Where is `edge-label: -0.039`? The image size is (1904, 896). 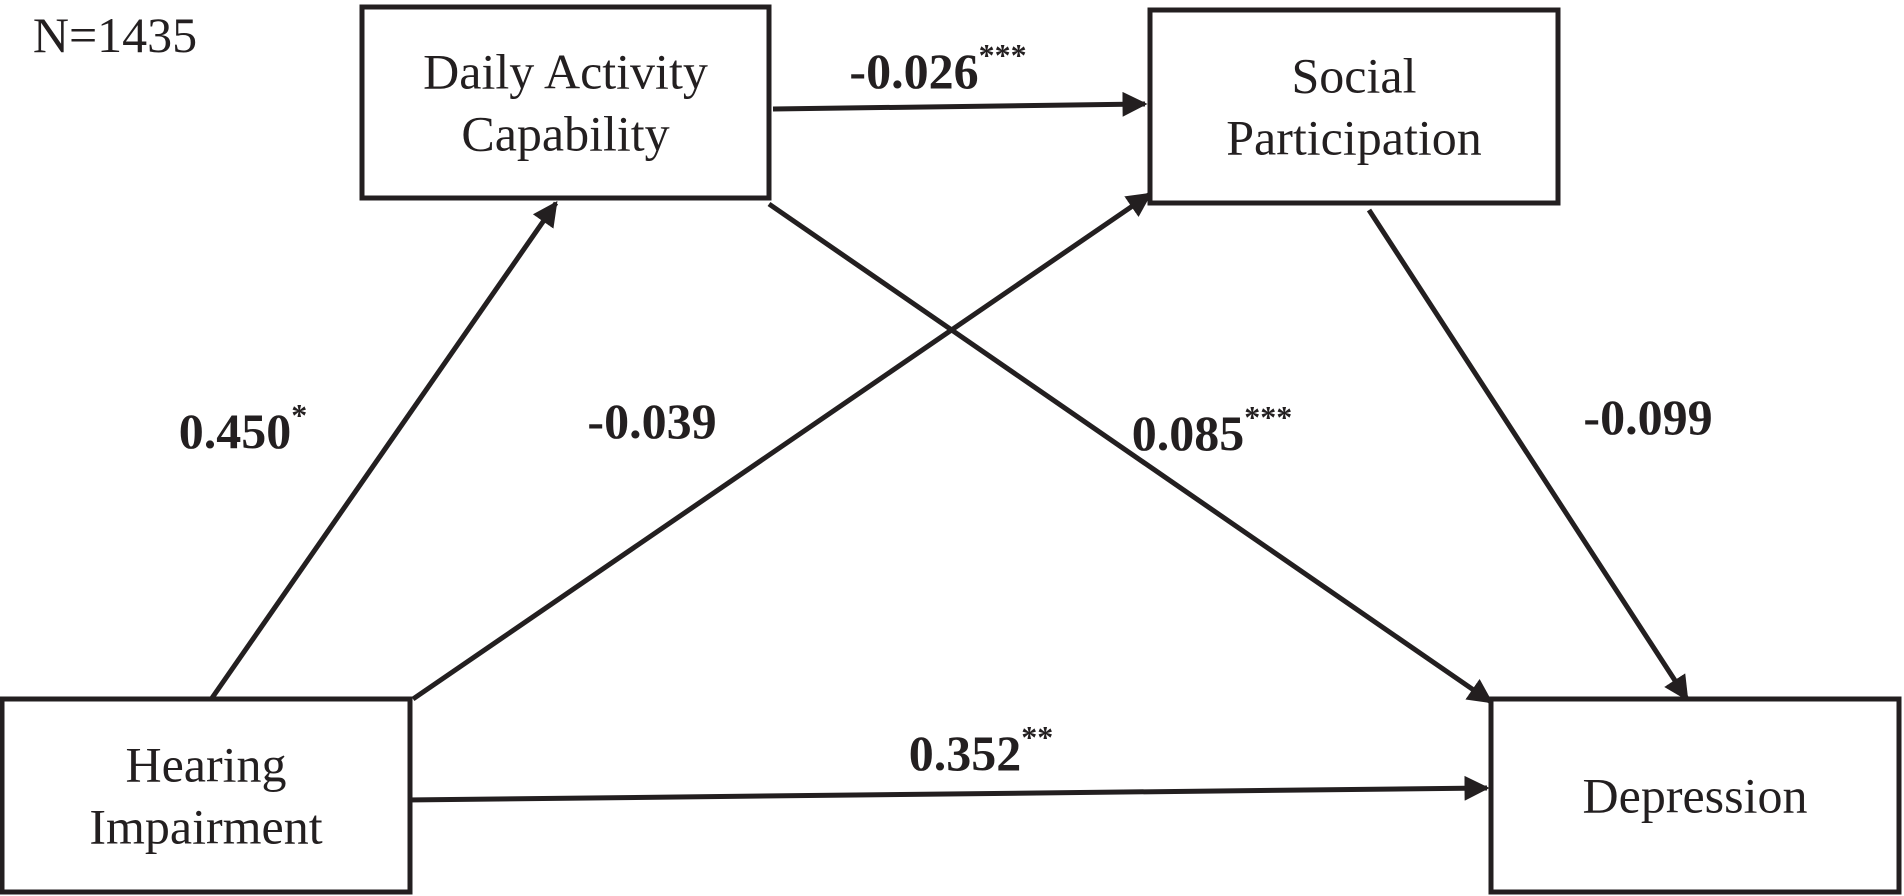
edge-label: -0.039 is located at coordinates (651, 421).